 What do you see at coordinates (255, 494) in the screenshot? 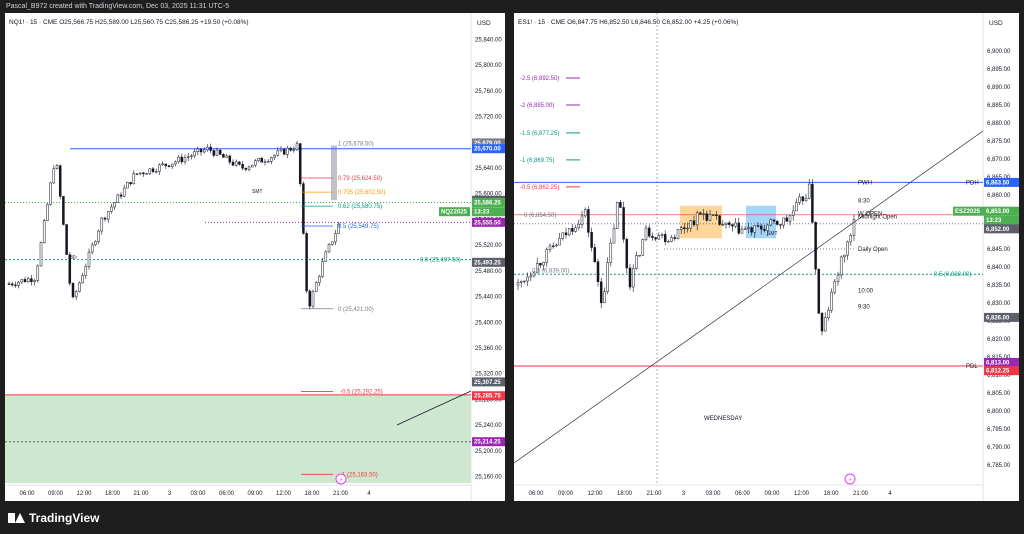
I see `x-axis-tick-label: 09:00` at bounding box center [255, 494].